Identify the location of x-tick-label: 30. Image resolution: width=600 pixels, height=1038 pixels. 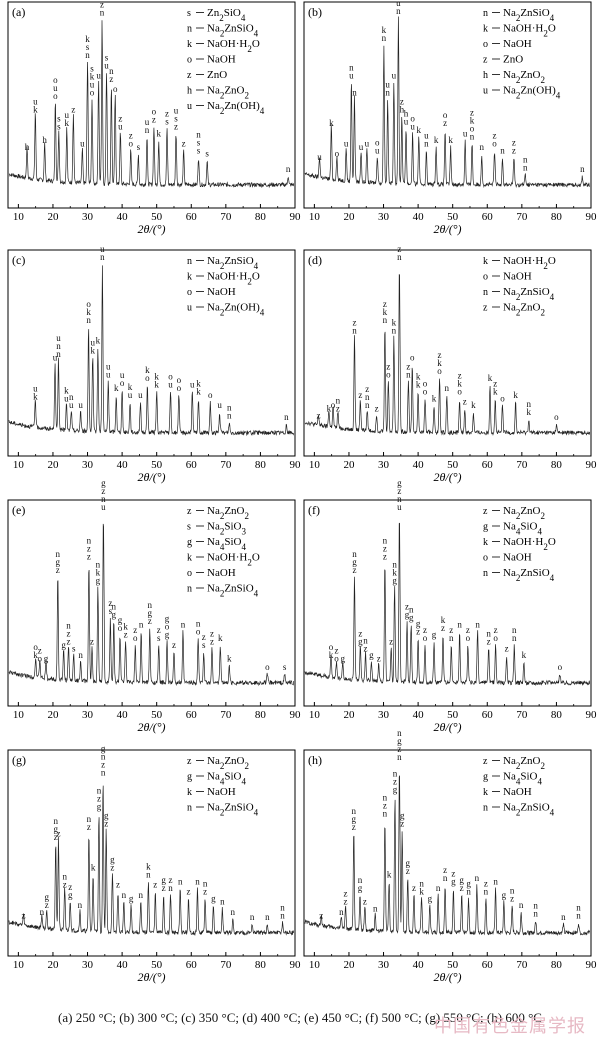
(384, 965).